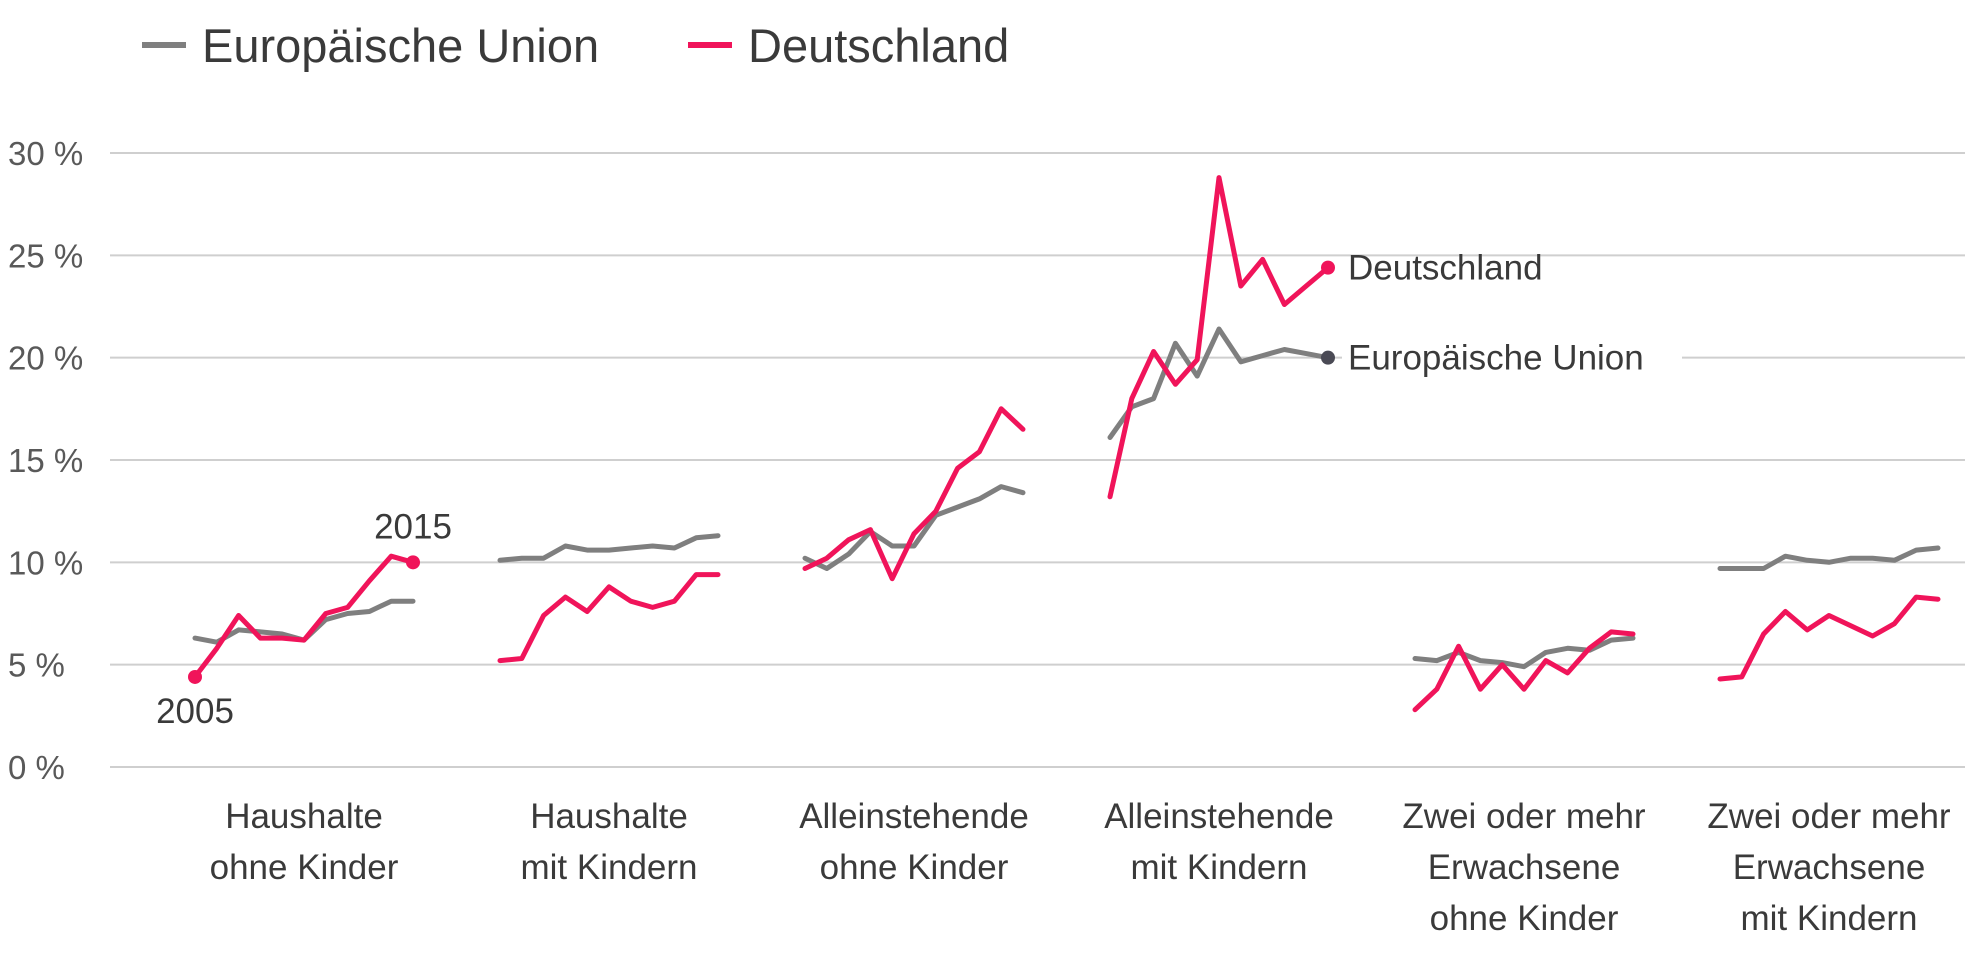 This screenshot has height=957, width=1980. I want to click on legend: Europäische Union Deutschland, so click(575, 45).